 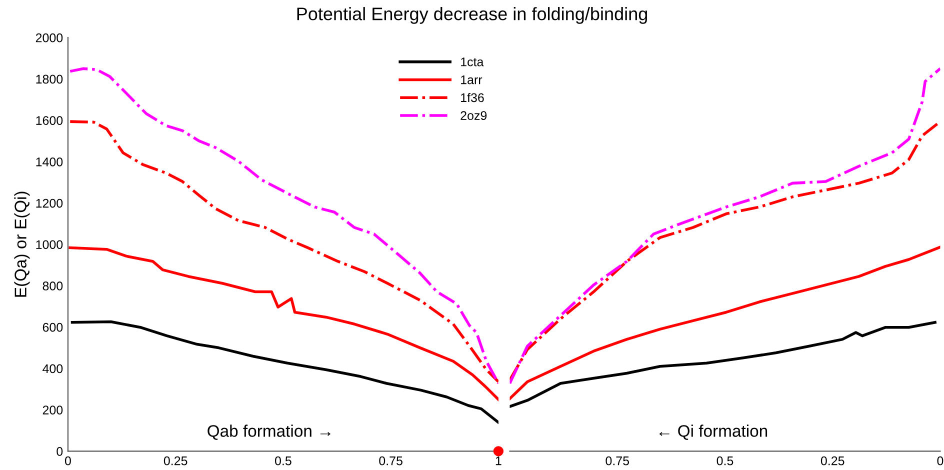 What do you see at coordinates (472, 97) in the screenshot?
I see `legend-label: 1f36` at bounding box center [472, 97].